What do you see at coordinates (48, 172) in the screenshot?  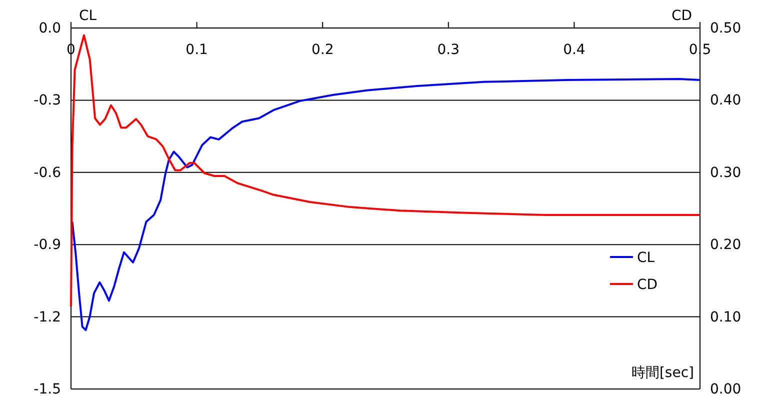 I see `y-tick-label: -0.6` at bounding box center [48, 172].